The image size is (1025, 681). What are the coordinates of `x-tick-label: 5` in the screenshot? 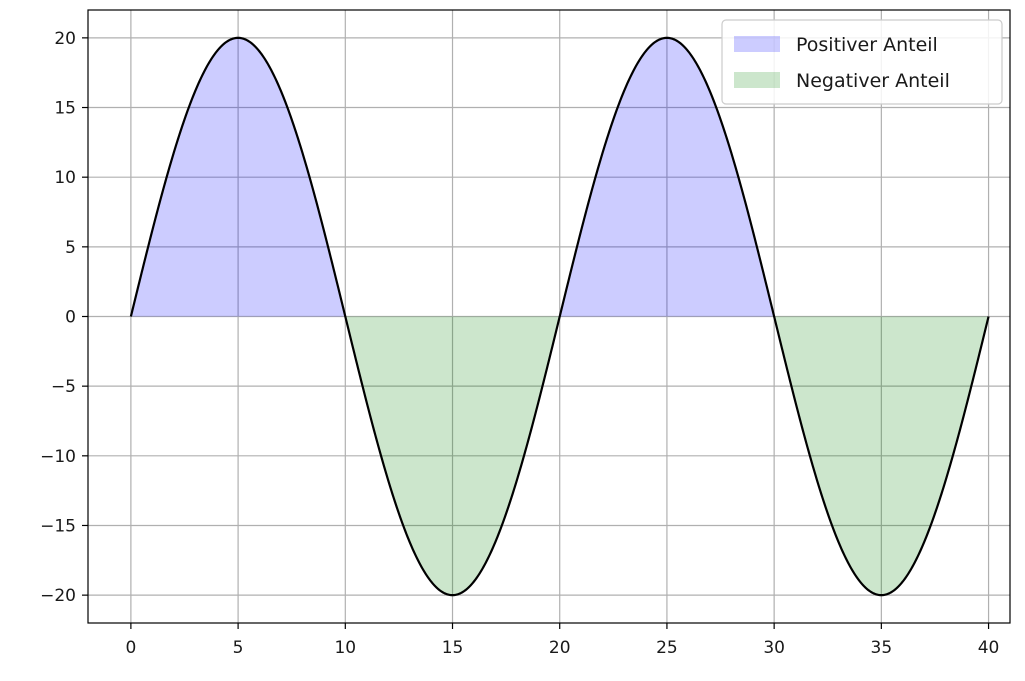 It's located at (238, 648).